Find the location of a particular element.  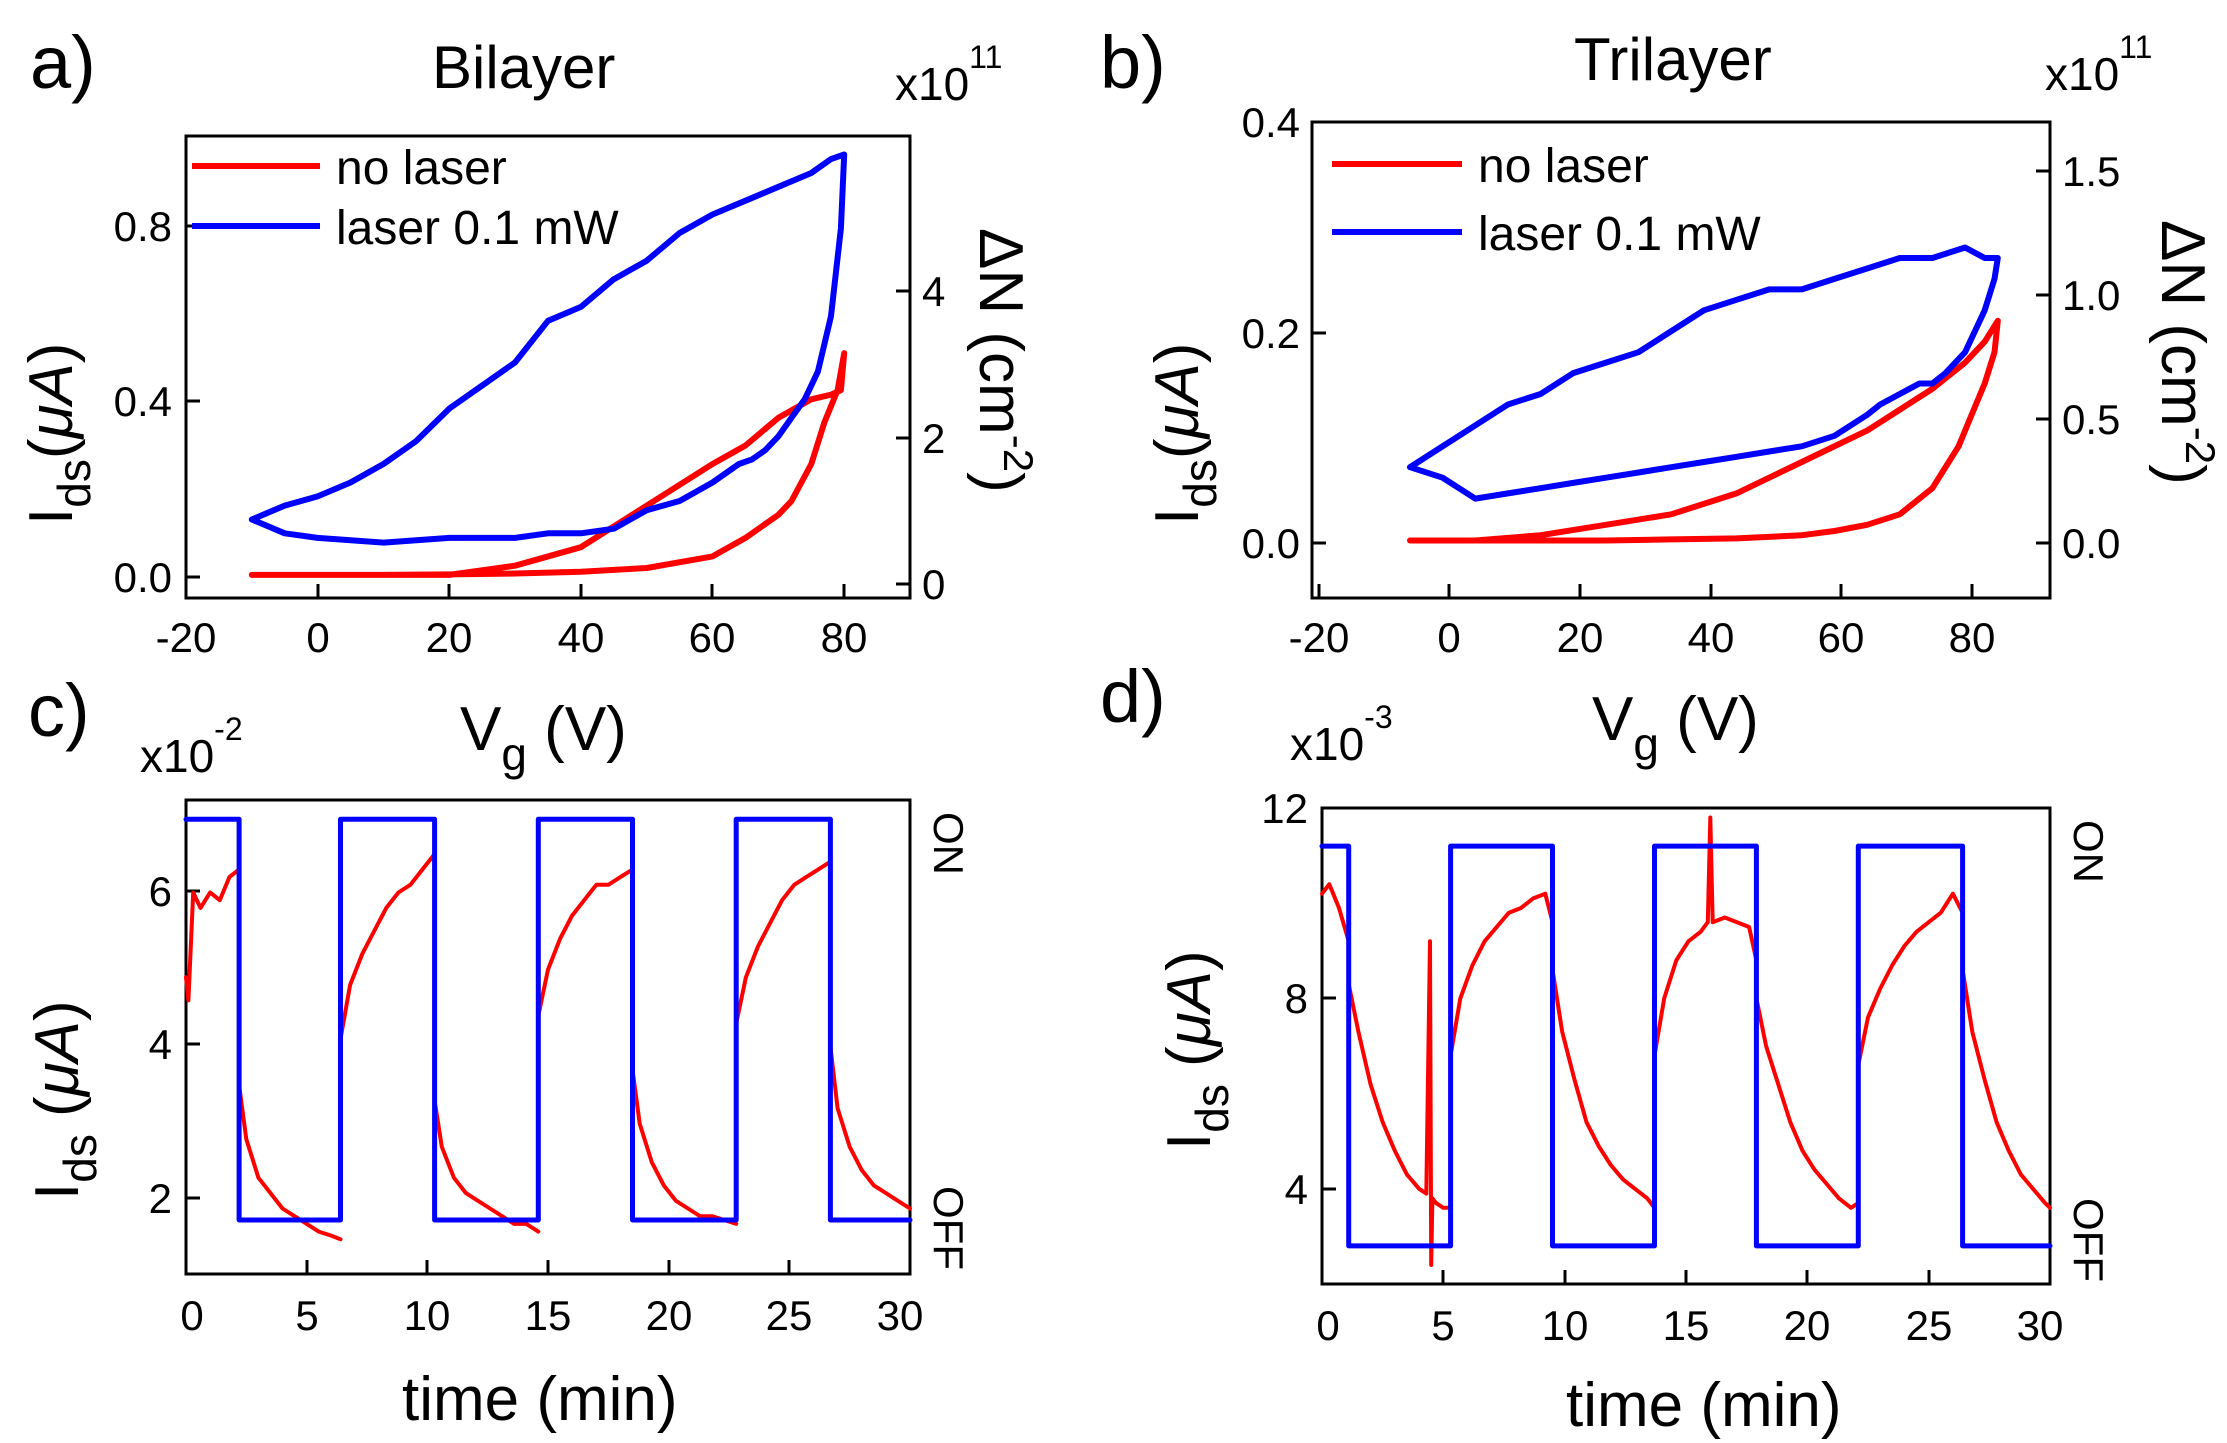

panel-a-legend: no laser laser 0.1 mW is located at coordinates (405, 198).